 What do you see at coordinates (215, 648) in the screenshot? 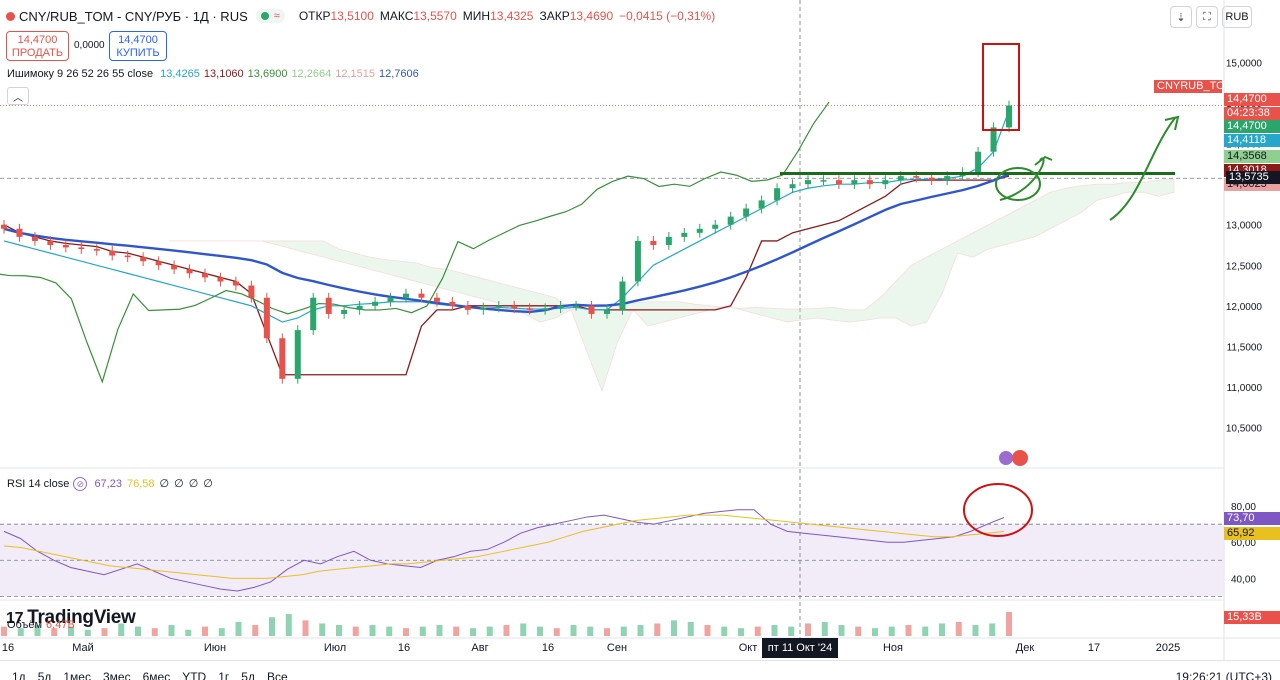
I see `time-axis-label: Июн` at bounding box center [215, 648].